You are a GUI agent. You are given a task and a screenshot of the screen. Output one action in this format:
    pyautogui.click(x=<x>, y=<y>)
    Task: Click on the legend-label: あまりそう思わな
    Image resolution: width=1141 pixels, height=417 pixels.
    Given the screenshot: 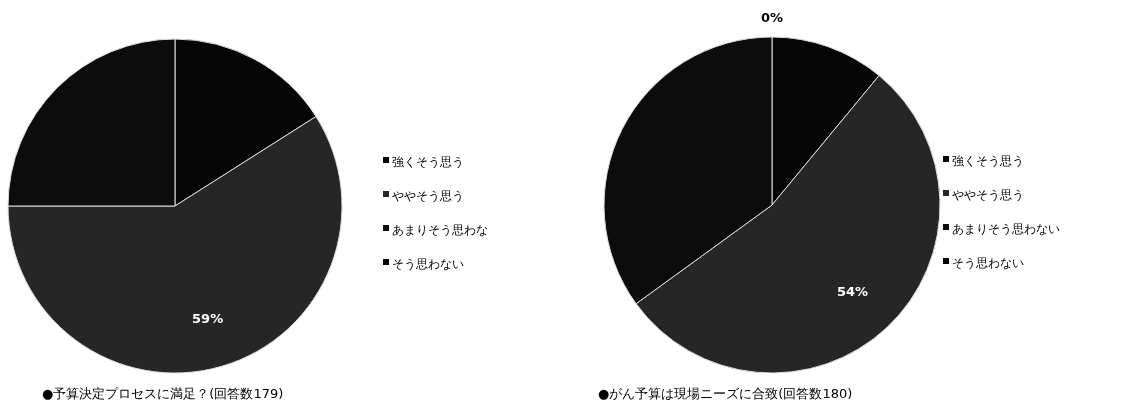 What is the action you would take?
    pyautogui.click(x=440, y=230)
    